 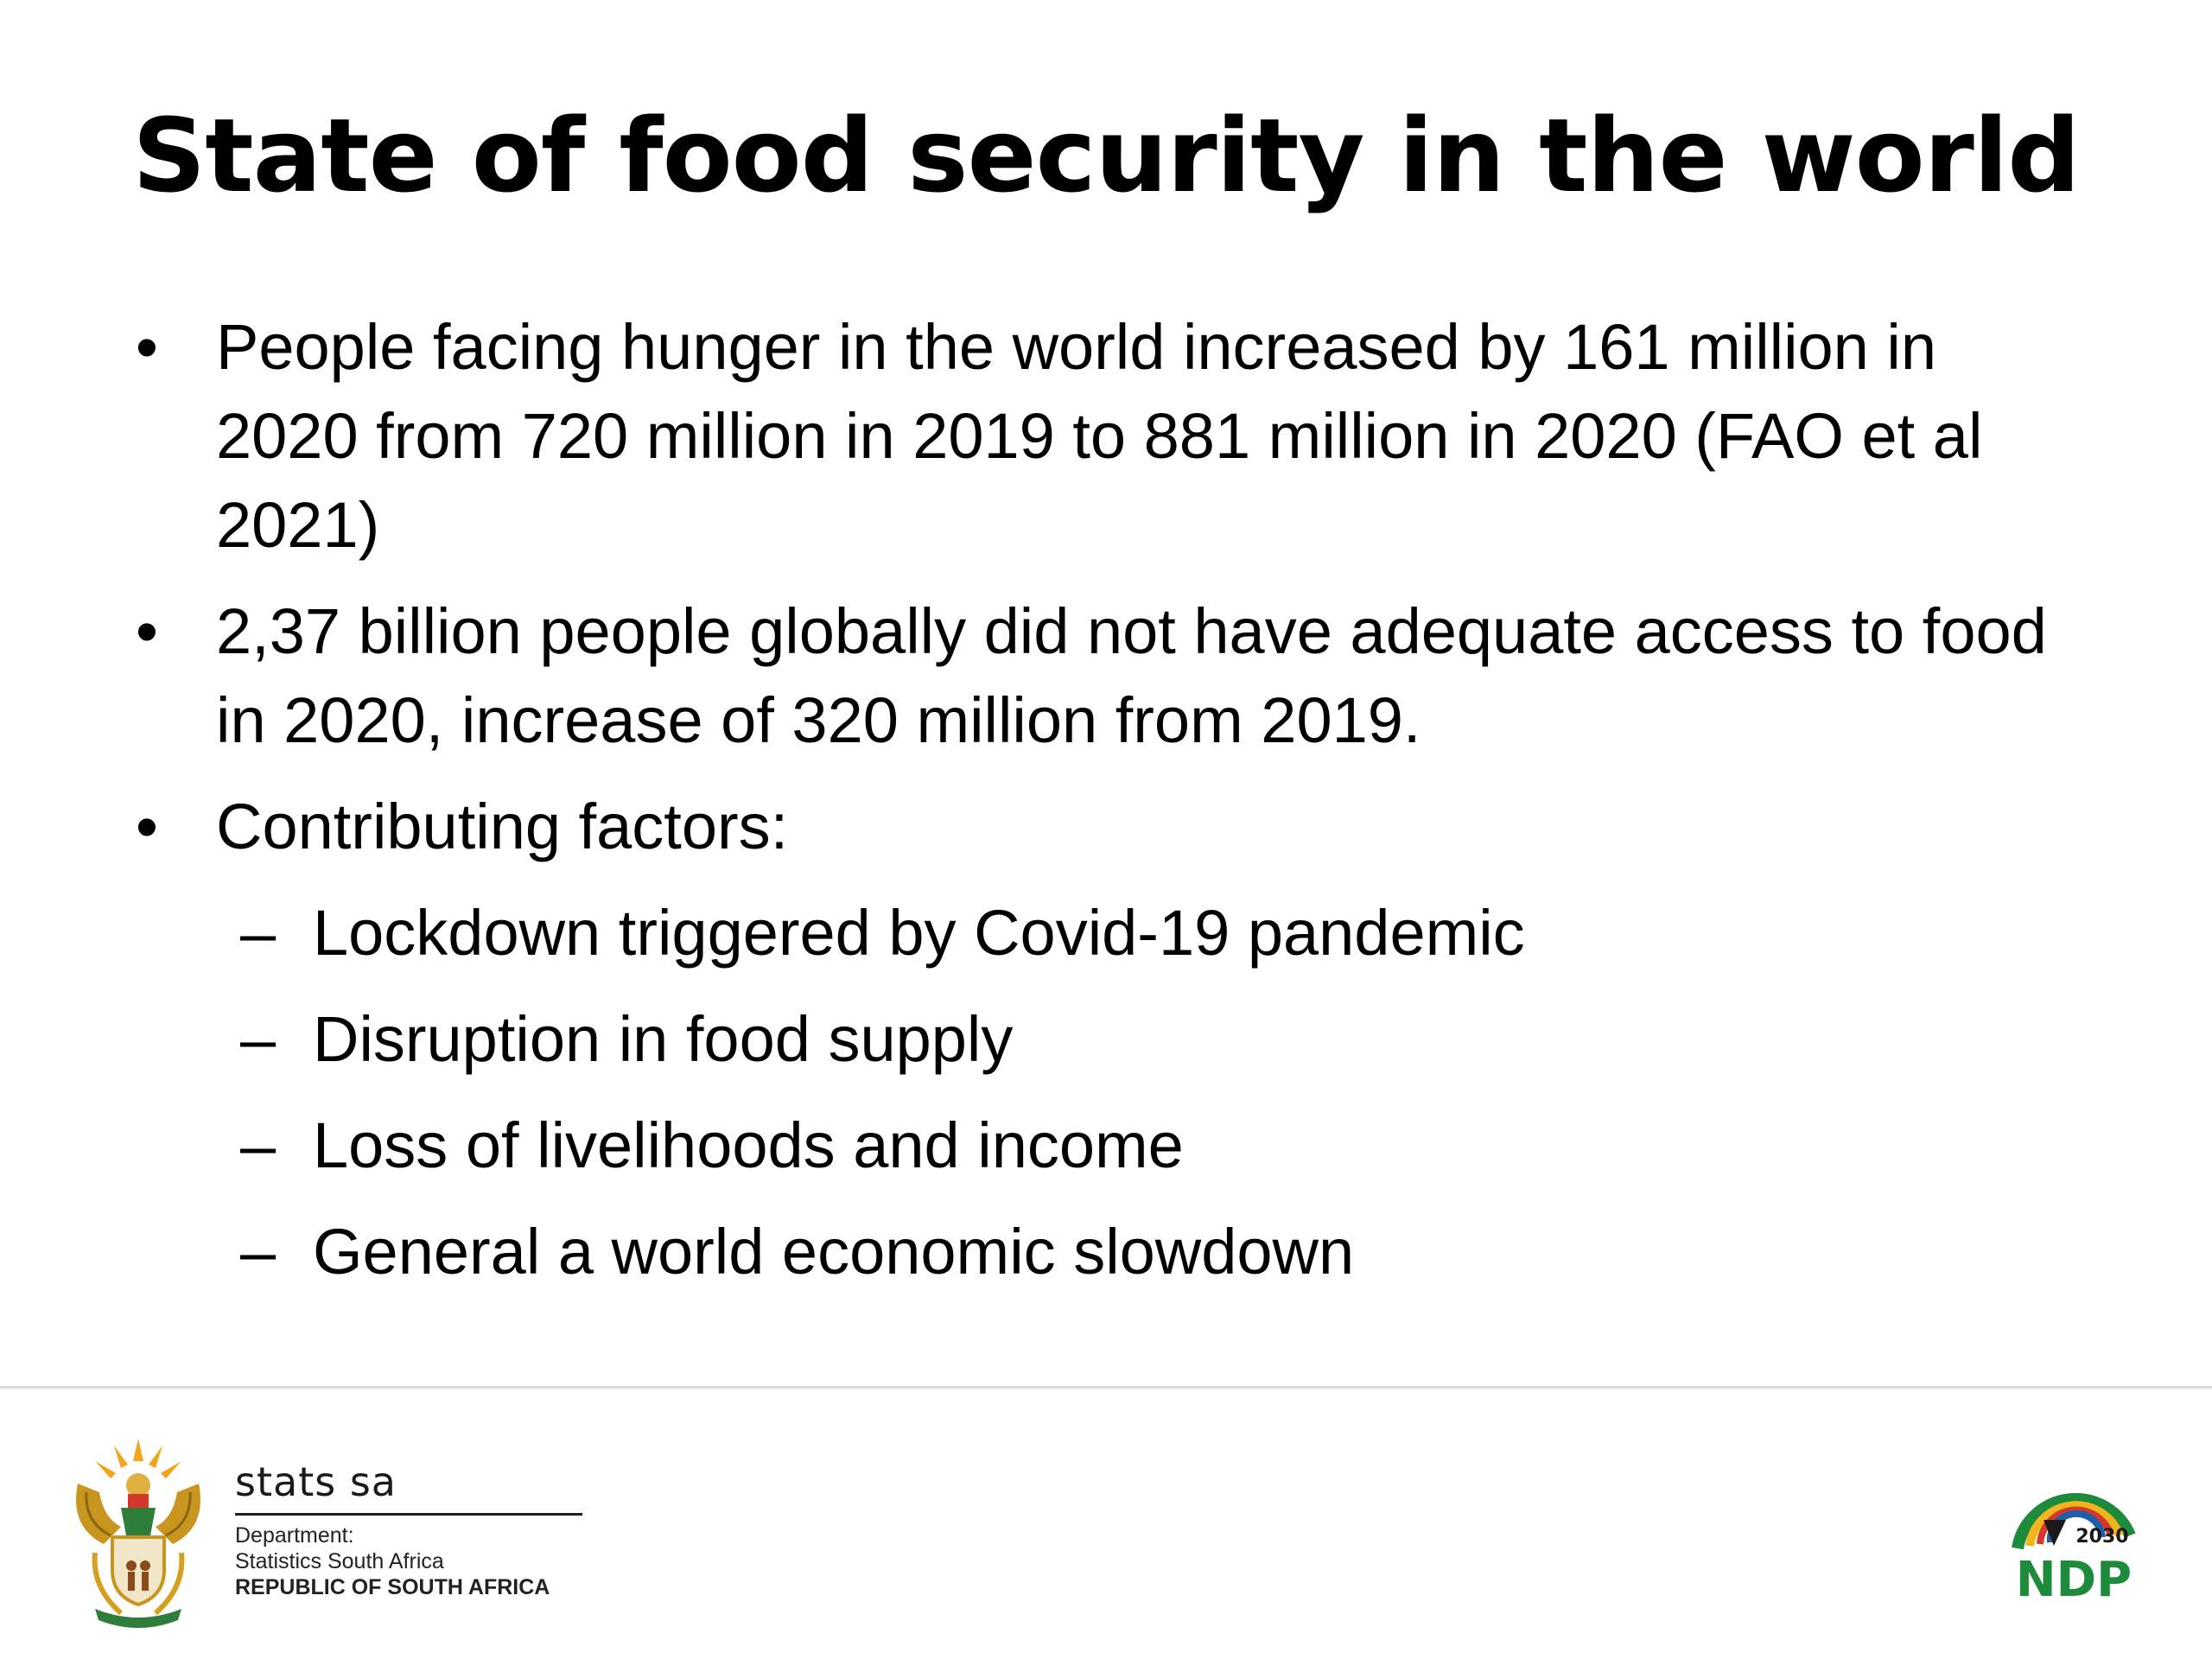 What do you see at coordinates (339, 1561) in the screenshot?
I see `dept-name: Statistics South Africa` at bounding box center [339, 1561].